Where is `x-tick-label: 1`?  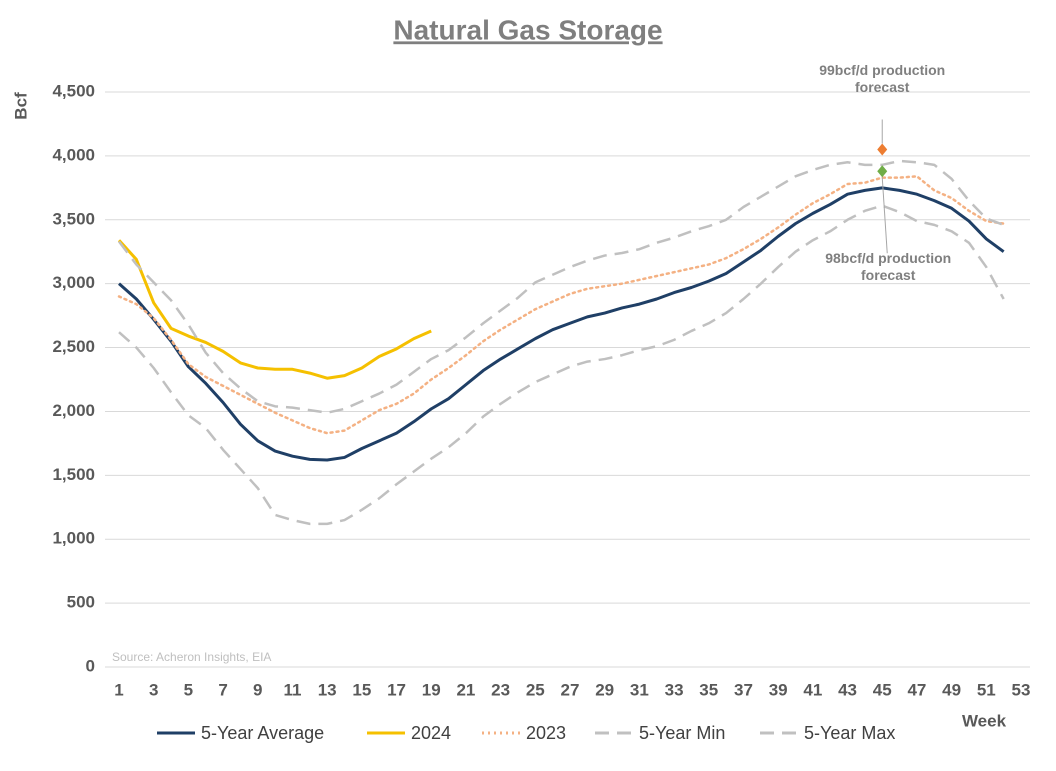 x-tick-label: 1 is located at coordinates (118, 689).